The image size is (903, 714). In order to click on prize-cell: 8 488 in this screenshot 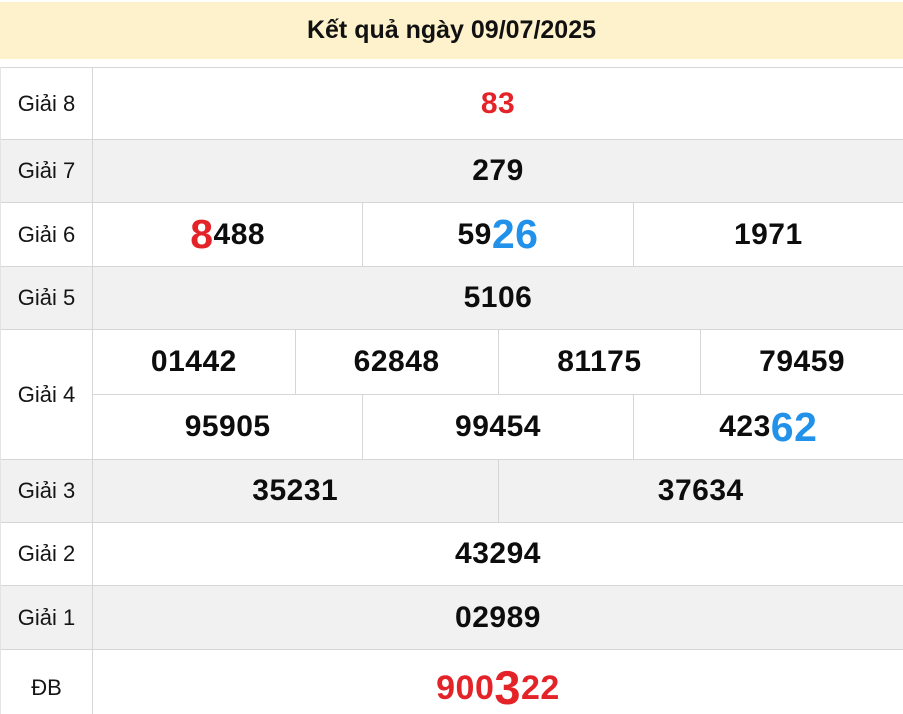, I will do `click(227, 234)`.